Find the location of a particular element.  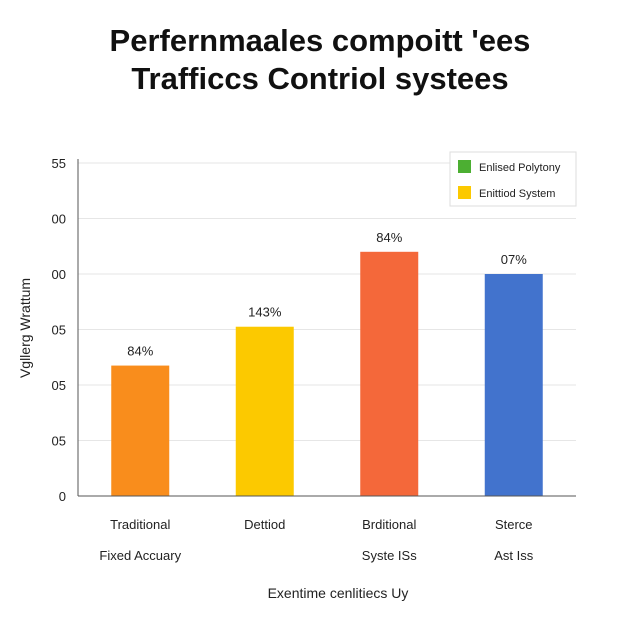

category-label: Sterce is located at coordinates (514, 524).